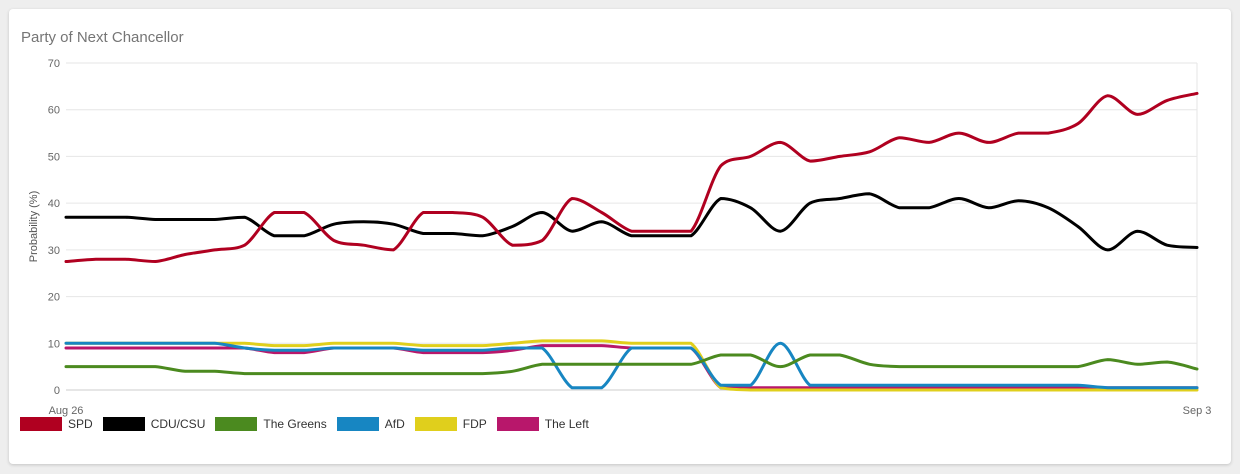  I want to click on series-line-cdu-csu, so click(631, 222).